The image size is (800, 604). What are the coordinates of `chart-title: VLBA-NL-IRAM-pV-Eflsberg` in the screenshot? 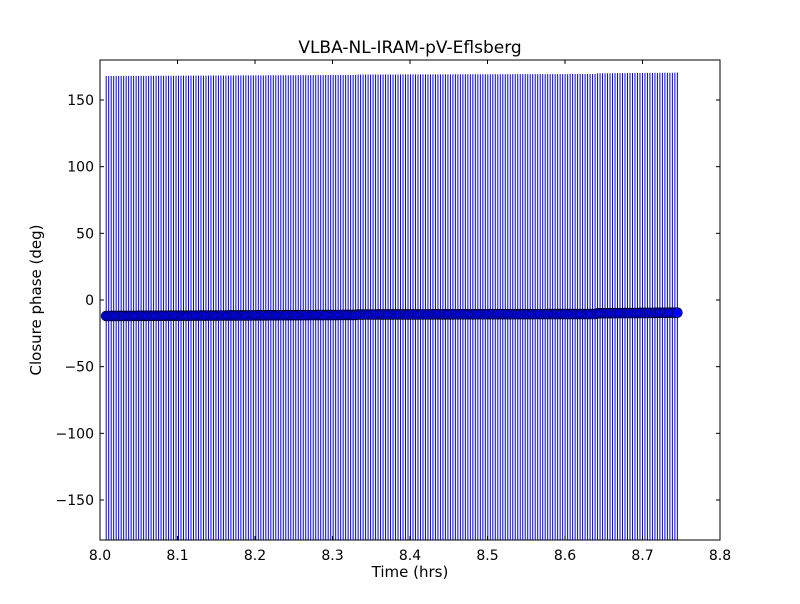 It's located at (409, 48).